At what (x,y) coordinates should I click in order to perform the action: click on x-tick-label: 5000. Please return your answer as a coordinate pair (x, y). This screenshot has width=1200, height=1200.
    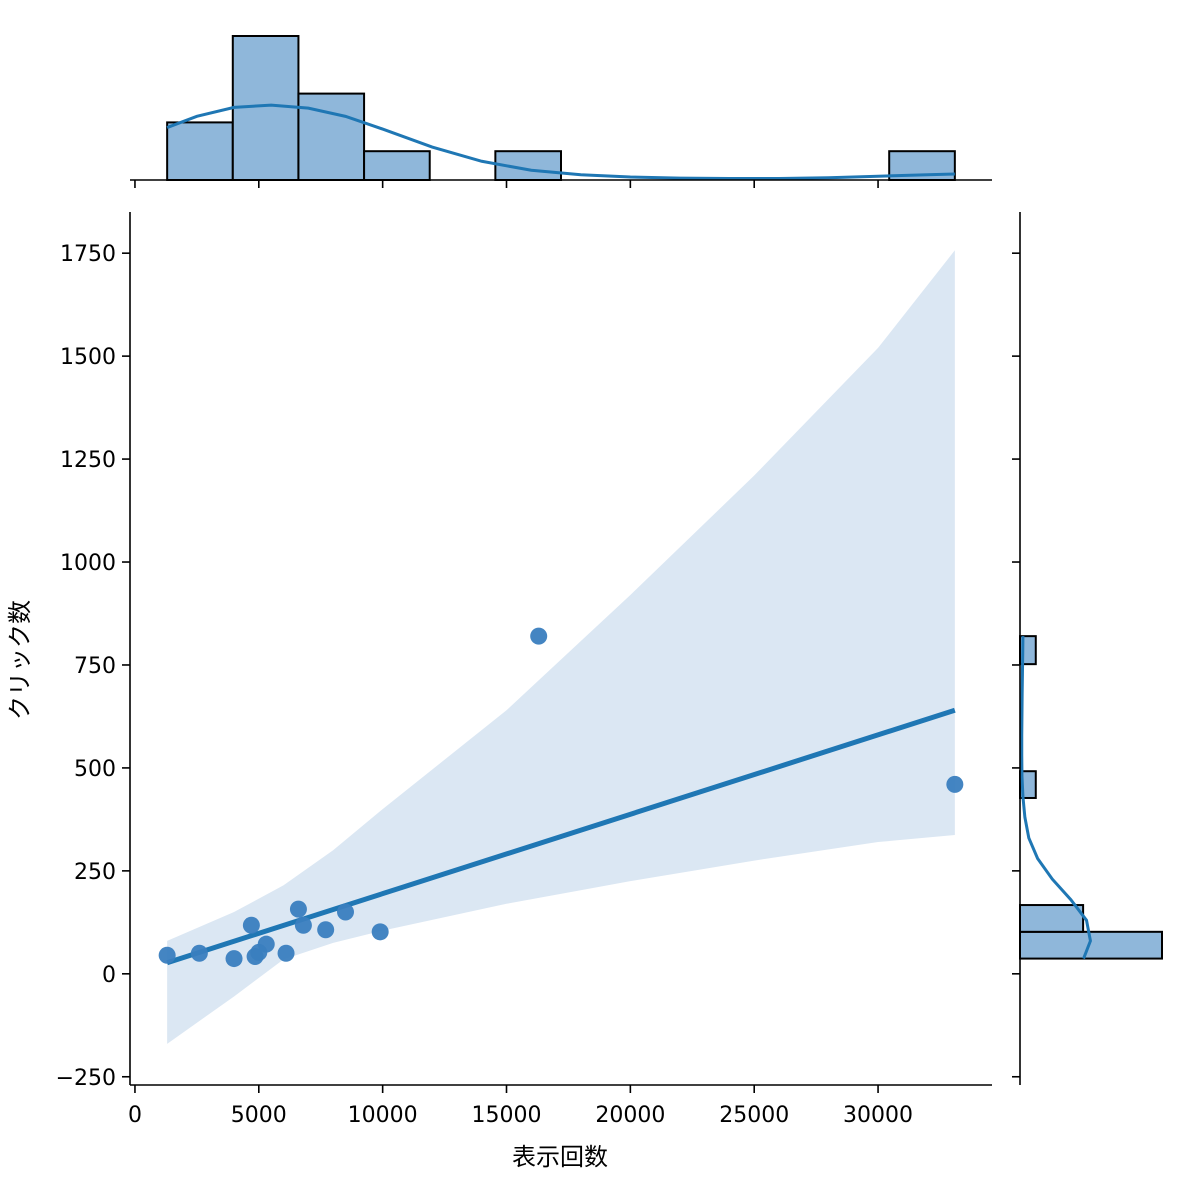
    Looking at the image, I should click on (259, 1115).